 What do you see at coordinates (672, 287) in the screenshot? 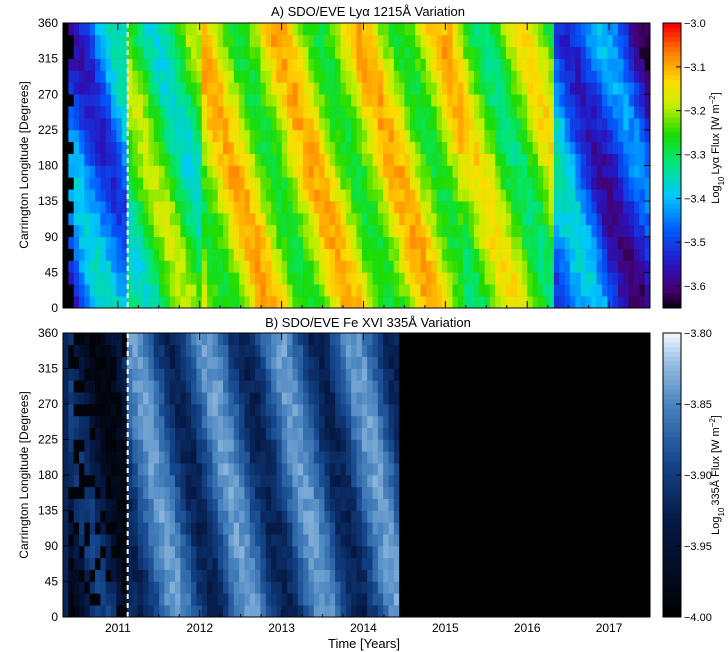
I see `colorbar-swatch` at bounding box center [672, 287].